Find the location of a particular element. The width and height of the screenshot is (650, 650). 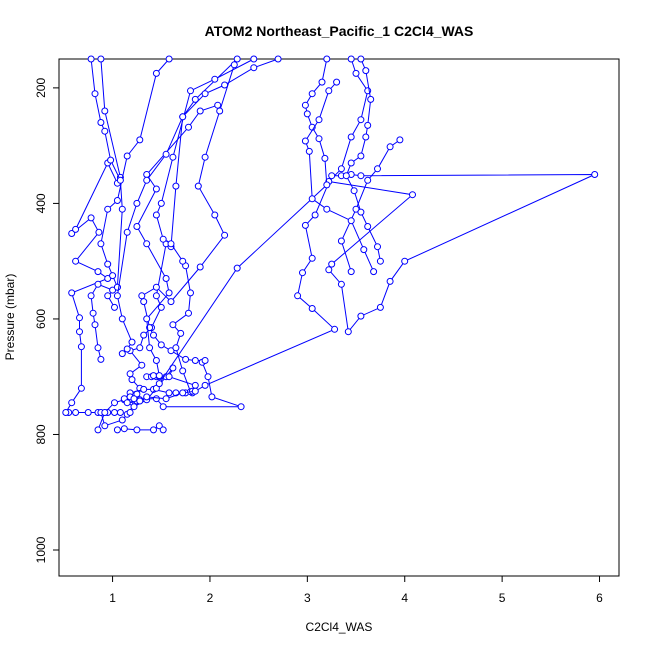

x-tick-label: 5 is located at coordinates (502, 598).